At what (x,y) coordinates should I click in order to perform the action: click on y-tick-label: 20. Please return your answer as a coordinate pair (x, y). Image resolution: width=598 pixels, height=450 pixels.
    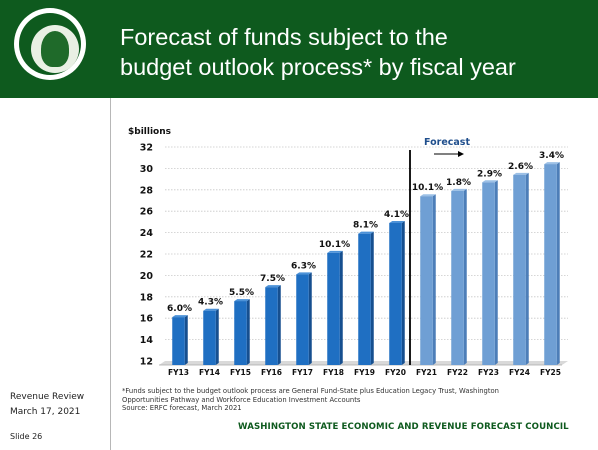
    Looking at the image, I should click on (147, 276).